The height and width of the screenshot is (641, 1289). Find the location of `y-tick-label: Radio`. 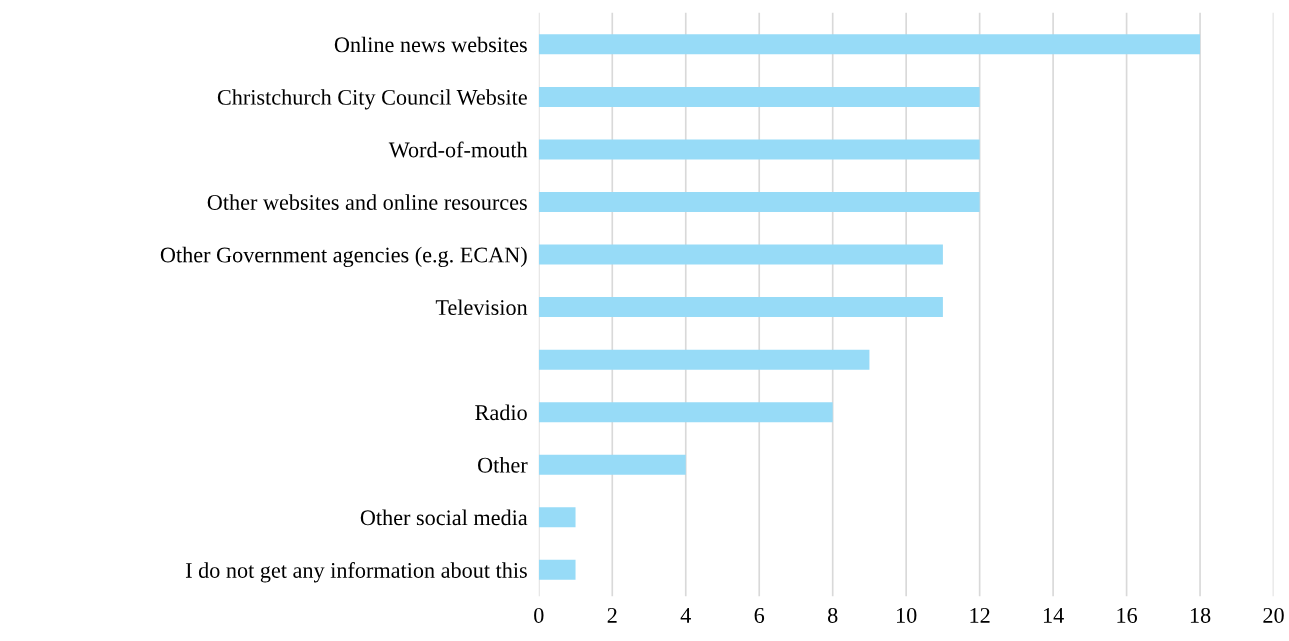

y-tick-label: Radio is located at coordinates (501, 412).